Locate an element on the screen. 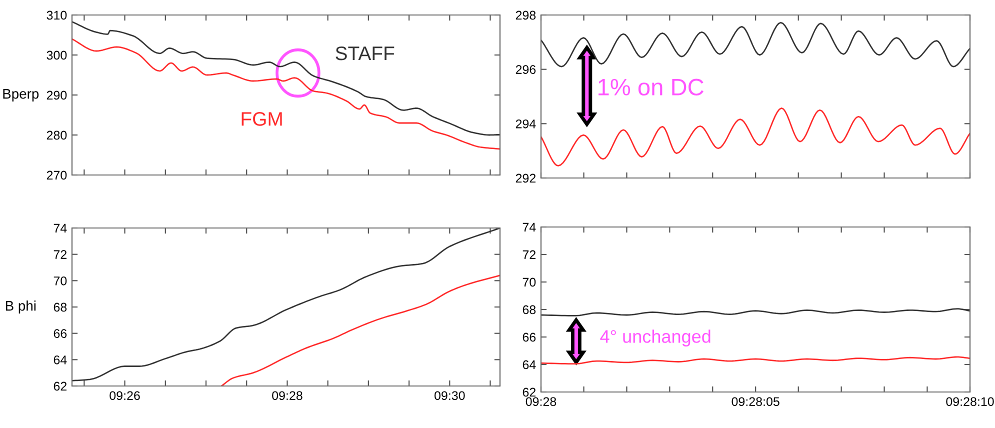 This screenshot has width=995, height=428. y-tick-label: 290 is located at coordinates (56, 95).